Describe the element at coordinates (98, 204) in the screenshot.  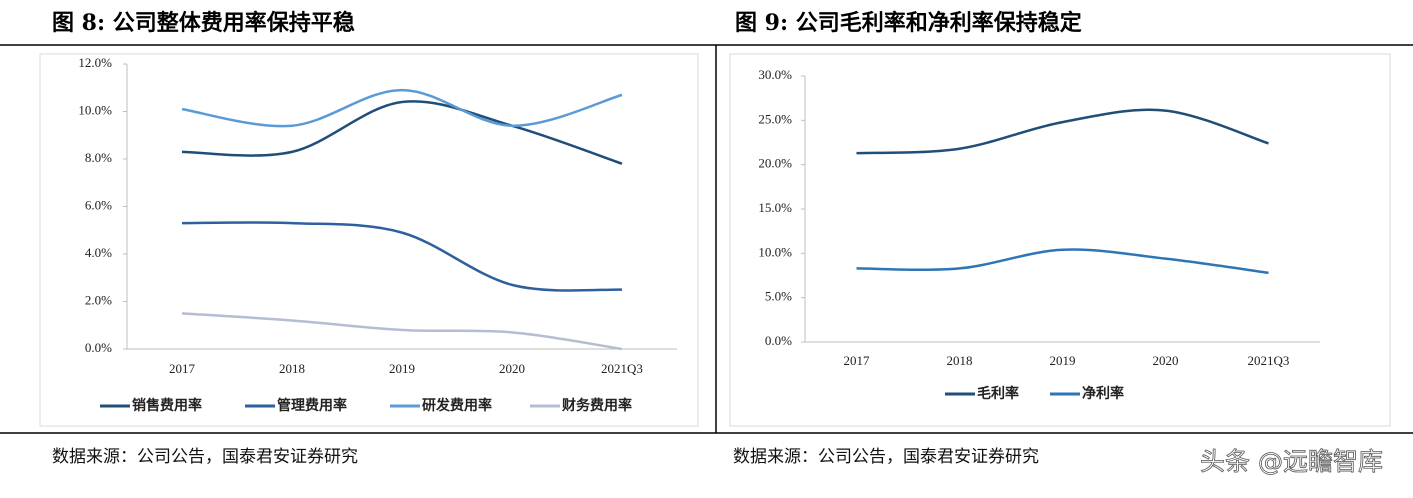
I see `y-tick-label: 6.0%` at that location.